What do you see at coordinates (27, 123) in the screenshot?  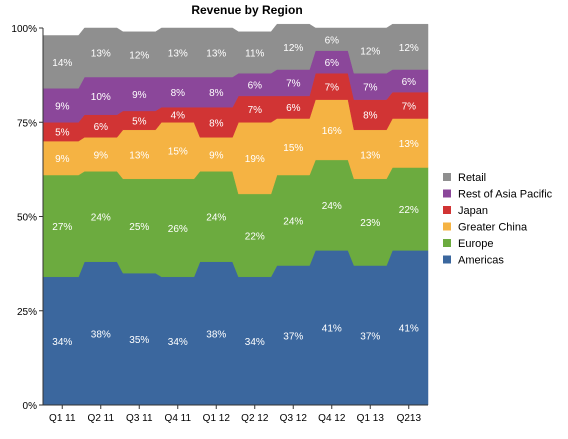 I see `y-tick-label: 75%` at bounding box center [27, 123].